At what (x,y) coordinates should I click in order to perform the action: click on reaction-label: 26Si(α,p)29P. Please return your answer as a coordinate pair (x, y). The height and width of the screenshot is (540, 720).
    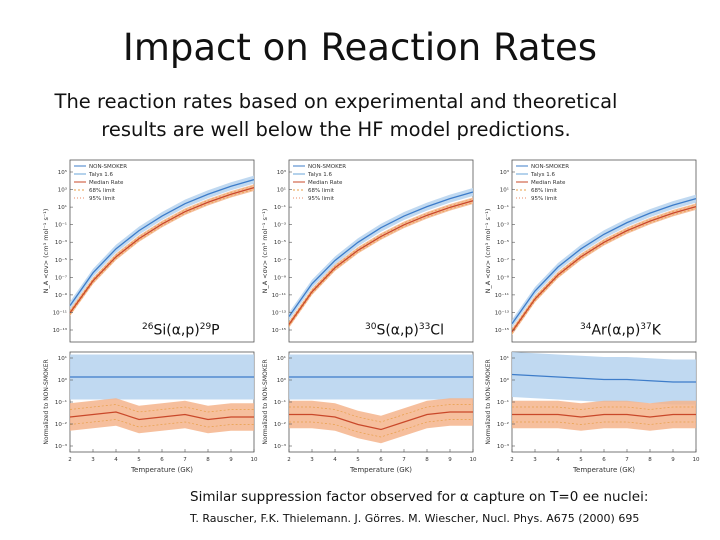
    Looking at the image, I should click on (181, 330).